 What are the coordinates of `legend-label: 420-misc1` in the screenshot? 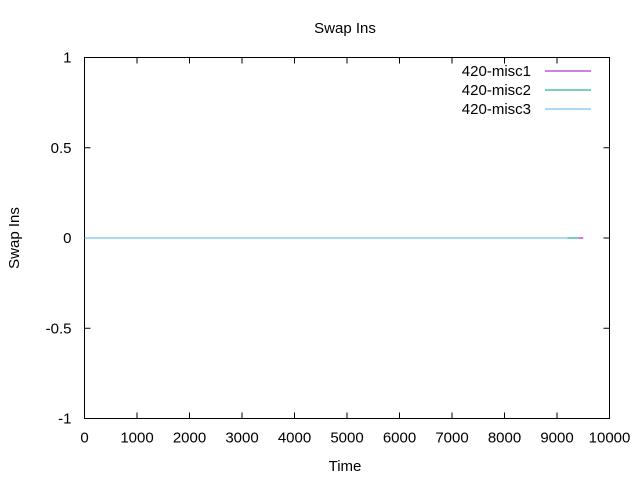 It's located at (496, 71).